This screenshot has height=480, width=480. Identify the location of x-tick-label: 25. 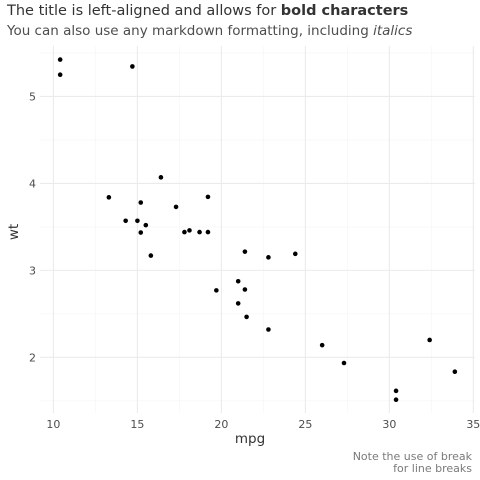
(305, 424).